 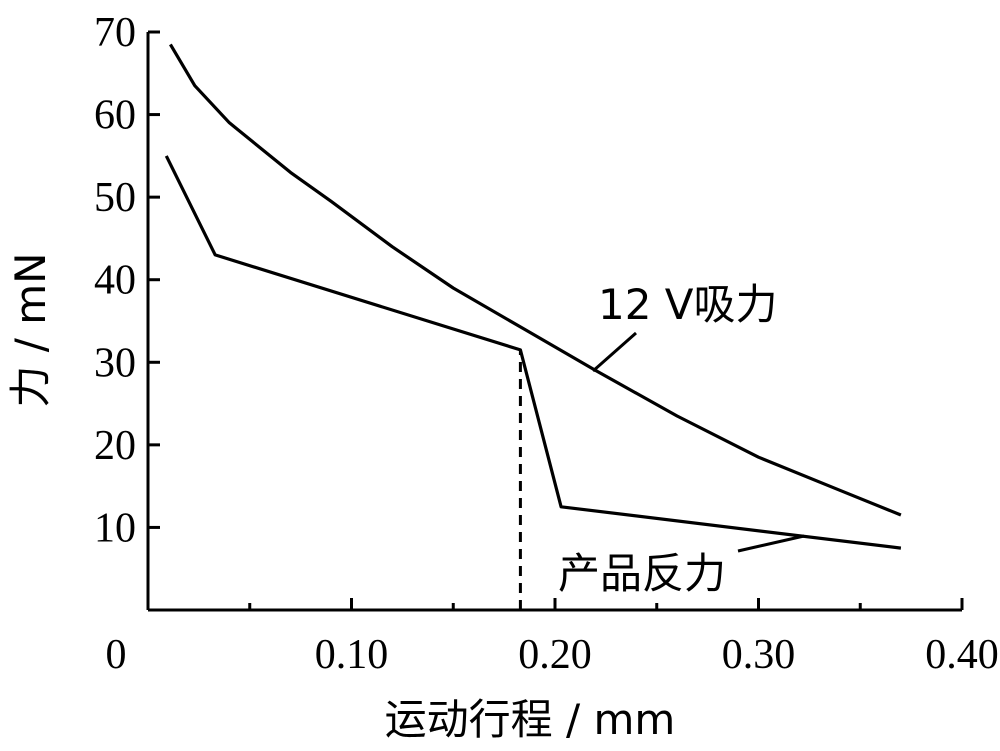 I want to click on series-label-suction: 12 V吸力, so click(x=688, y=304).